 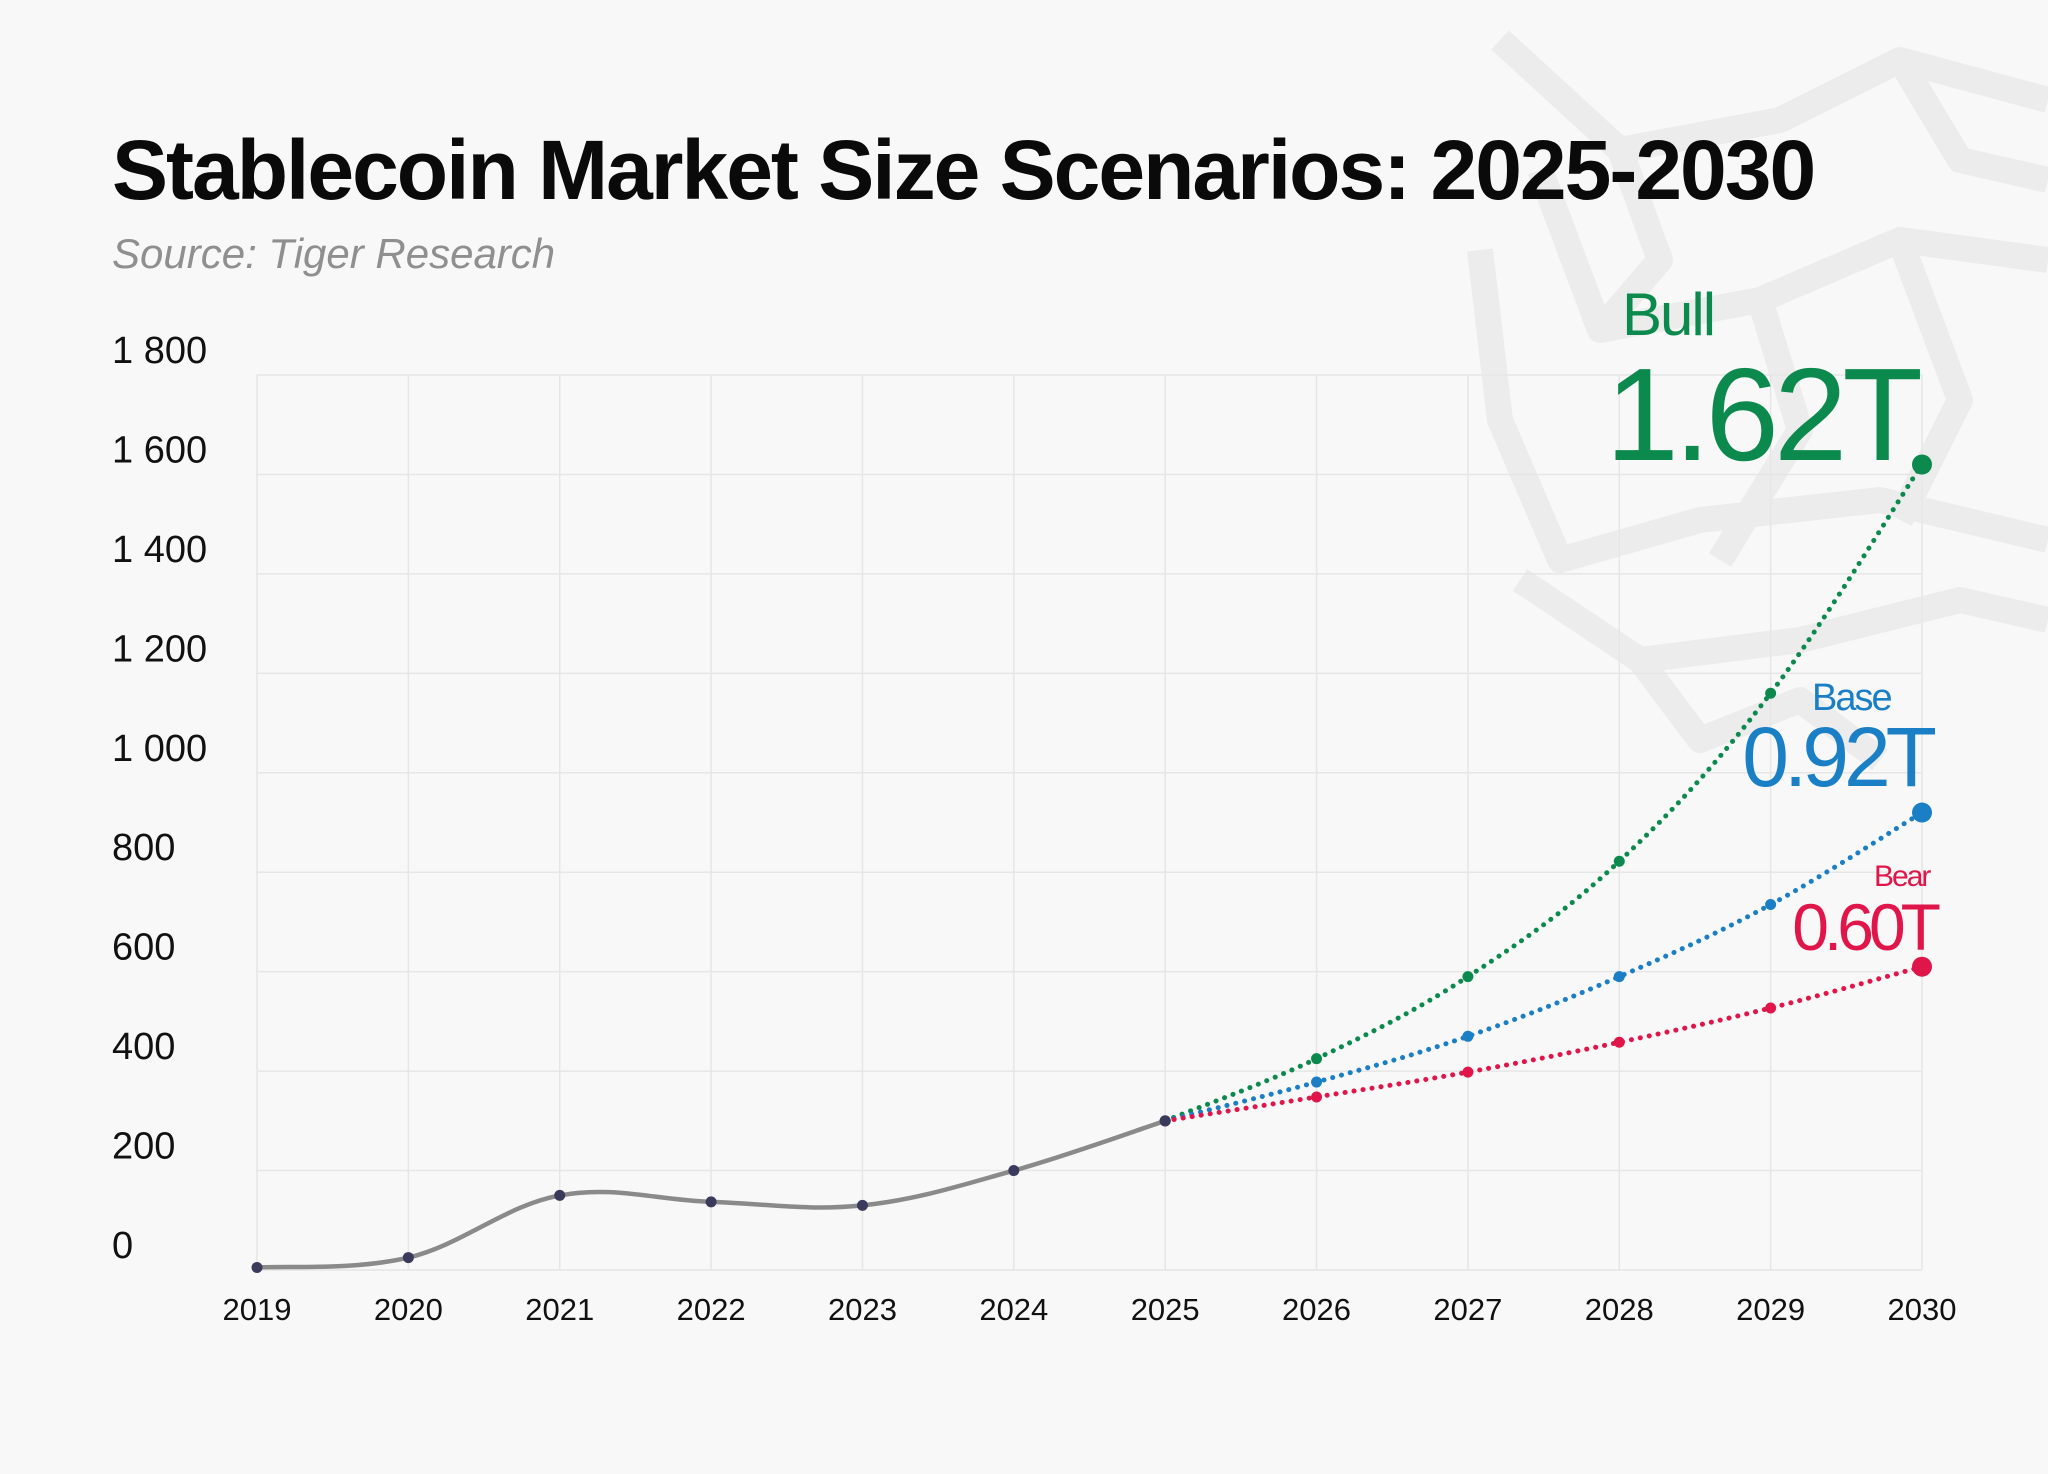 What do you see at coordinates (1902, 876) in the screenshot?
I see `bear-scenario-label: Bear` at bounding box center [1902, 876].